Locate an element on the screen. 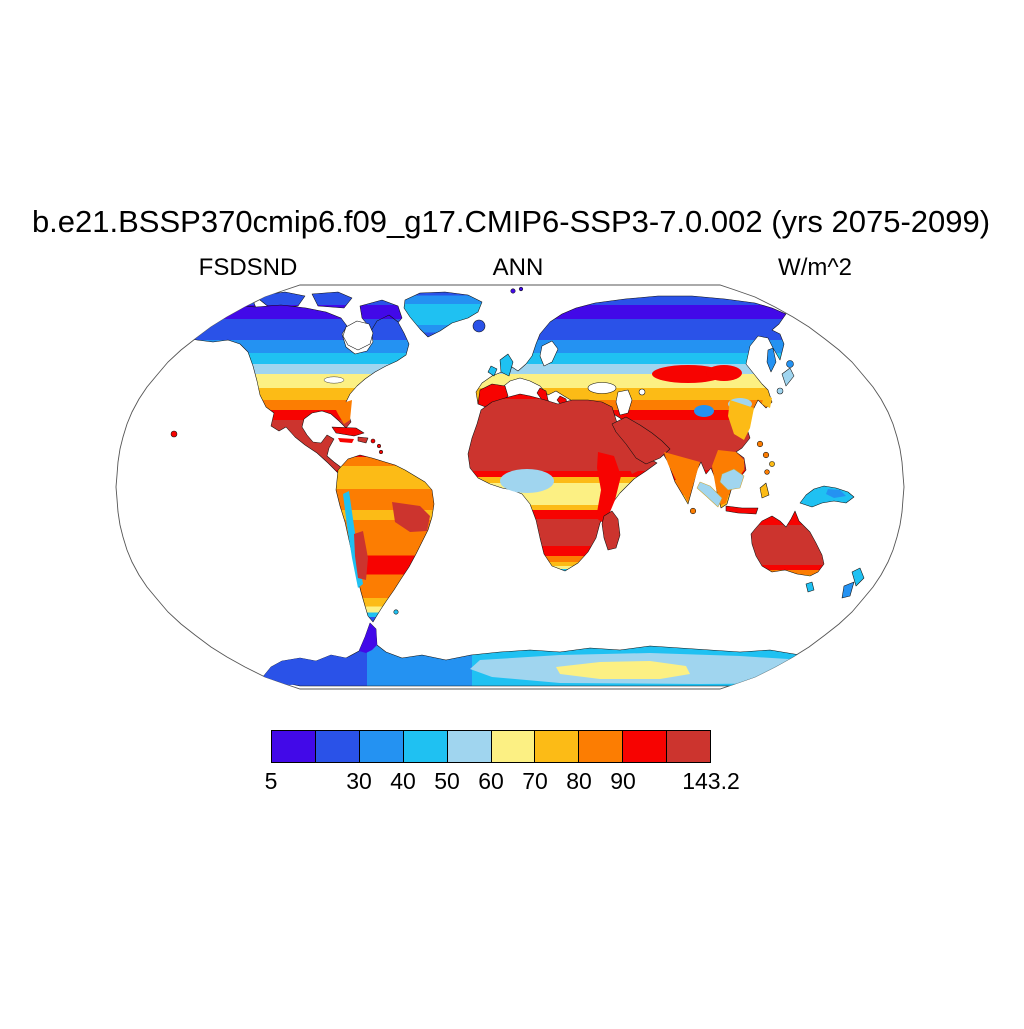  hispaniola is located at coordinates (363, 440).